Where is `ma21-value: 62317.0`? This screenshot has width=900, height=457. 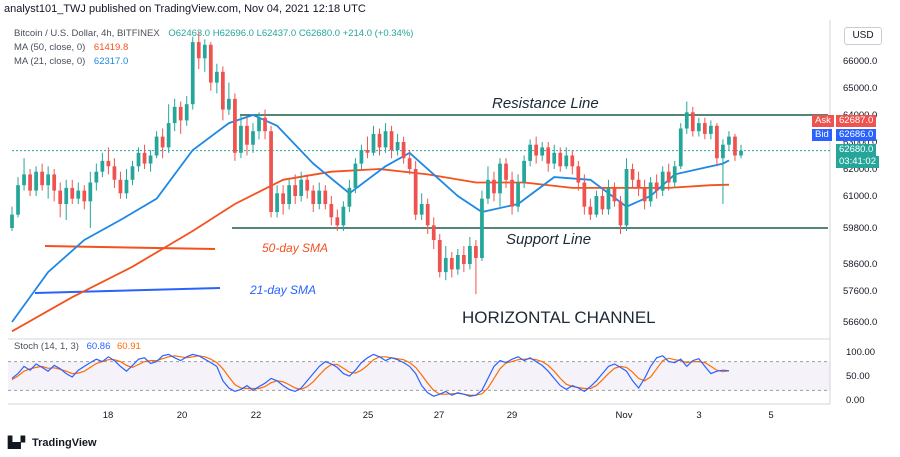
ma21-value: 62317.0 is located at coordinates (111, 61).